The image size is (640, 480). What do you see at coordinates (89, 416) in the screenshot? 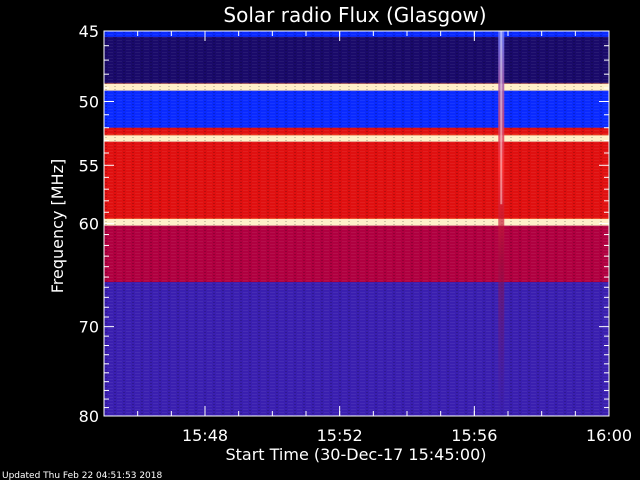
I see `y-tick-label: 80` at bounding box center [89, 416].